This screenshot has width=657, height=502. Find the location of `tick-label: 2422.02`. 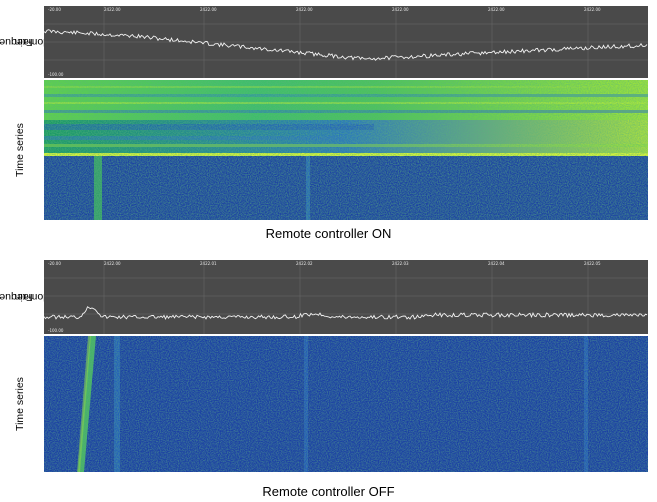

tick-label: 2422.02 is located at coordinates (304, 263).